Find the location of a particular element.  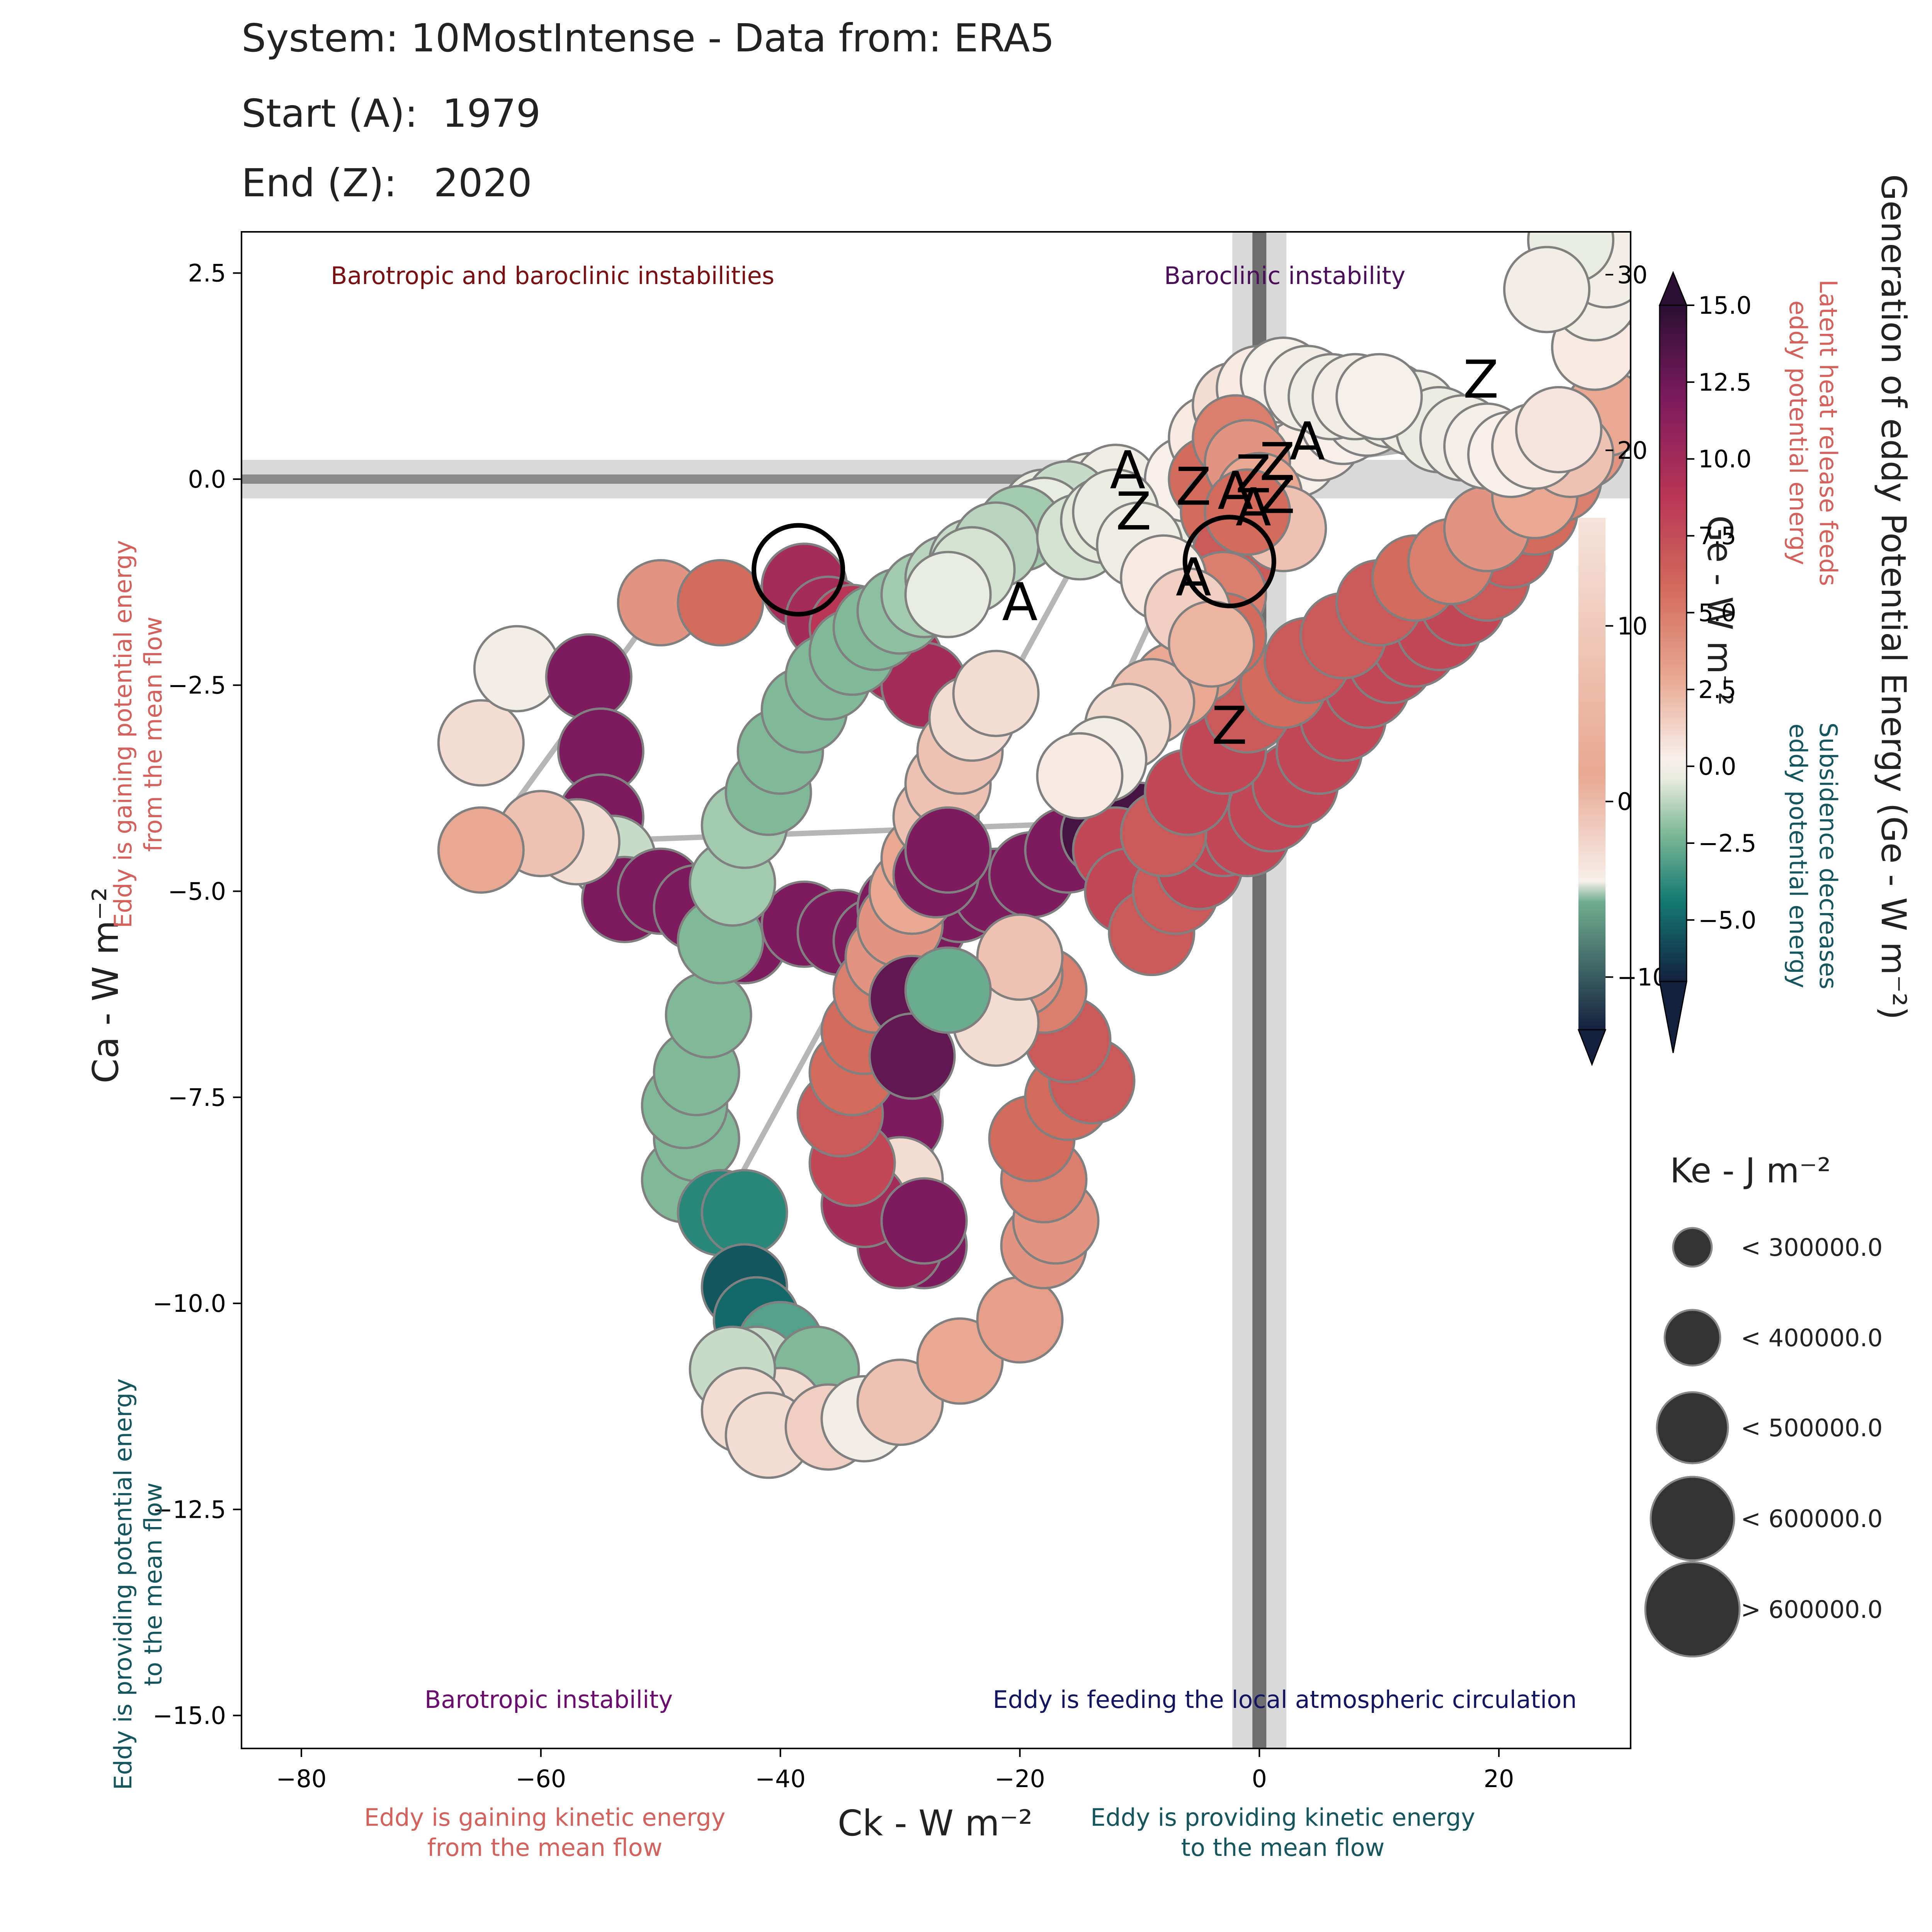

colorbar-back-label: Ge - W m⁻² is located at coordinates (1720, 610).